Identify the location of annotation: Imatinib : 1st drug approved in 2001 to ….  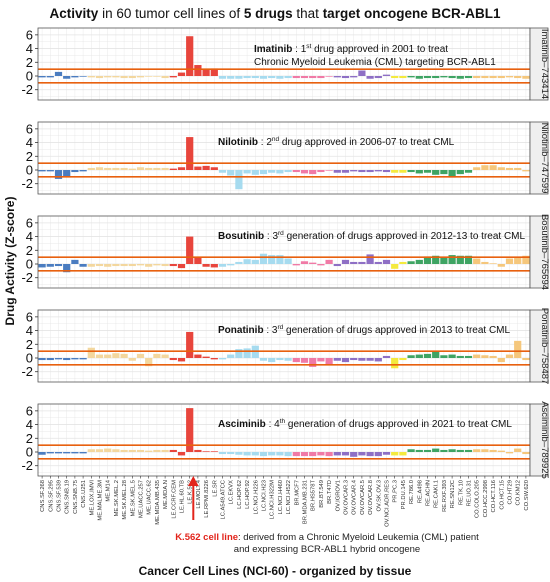
(351, 49).